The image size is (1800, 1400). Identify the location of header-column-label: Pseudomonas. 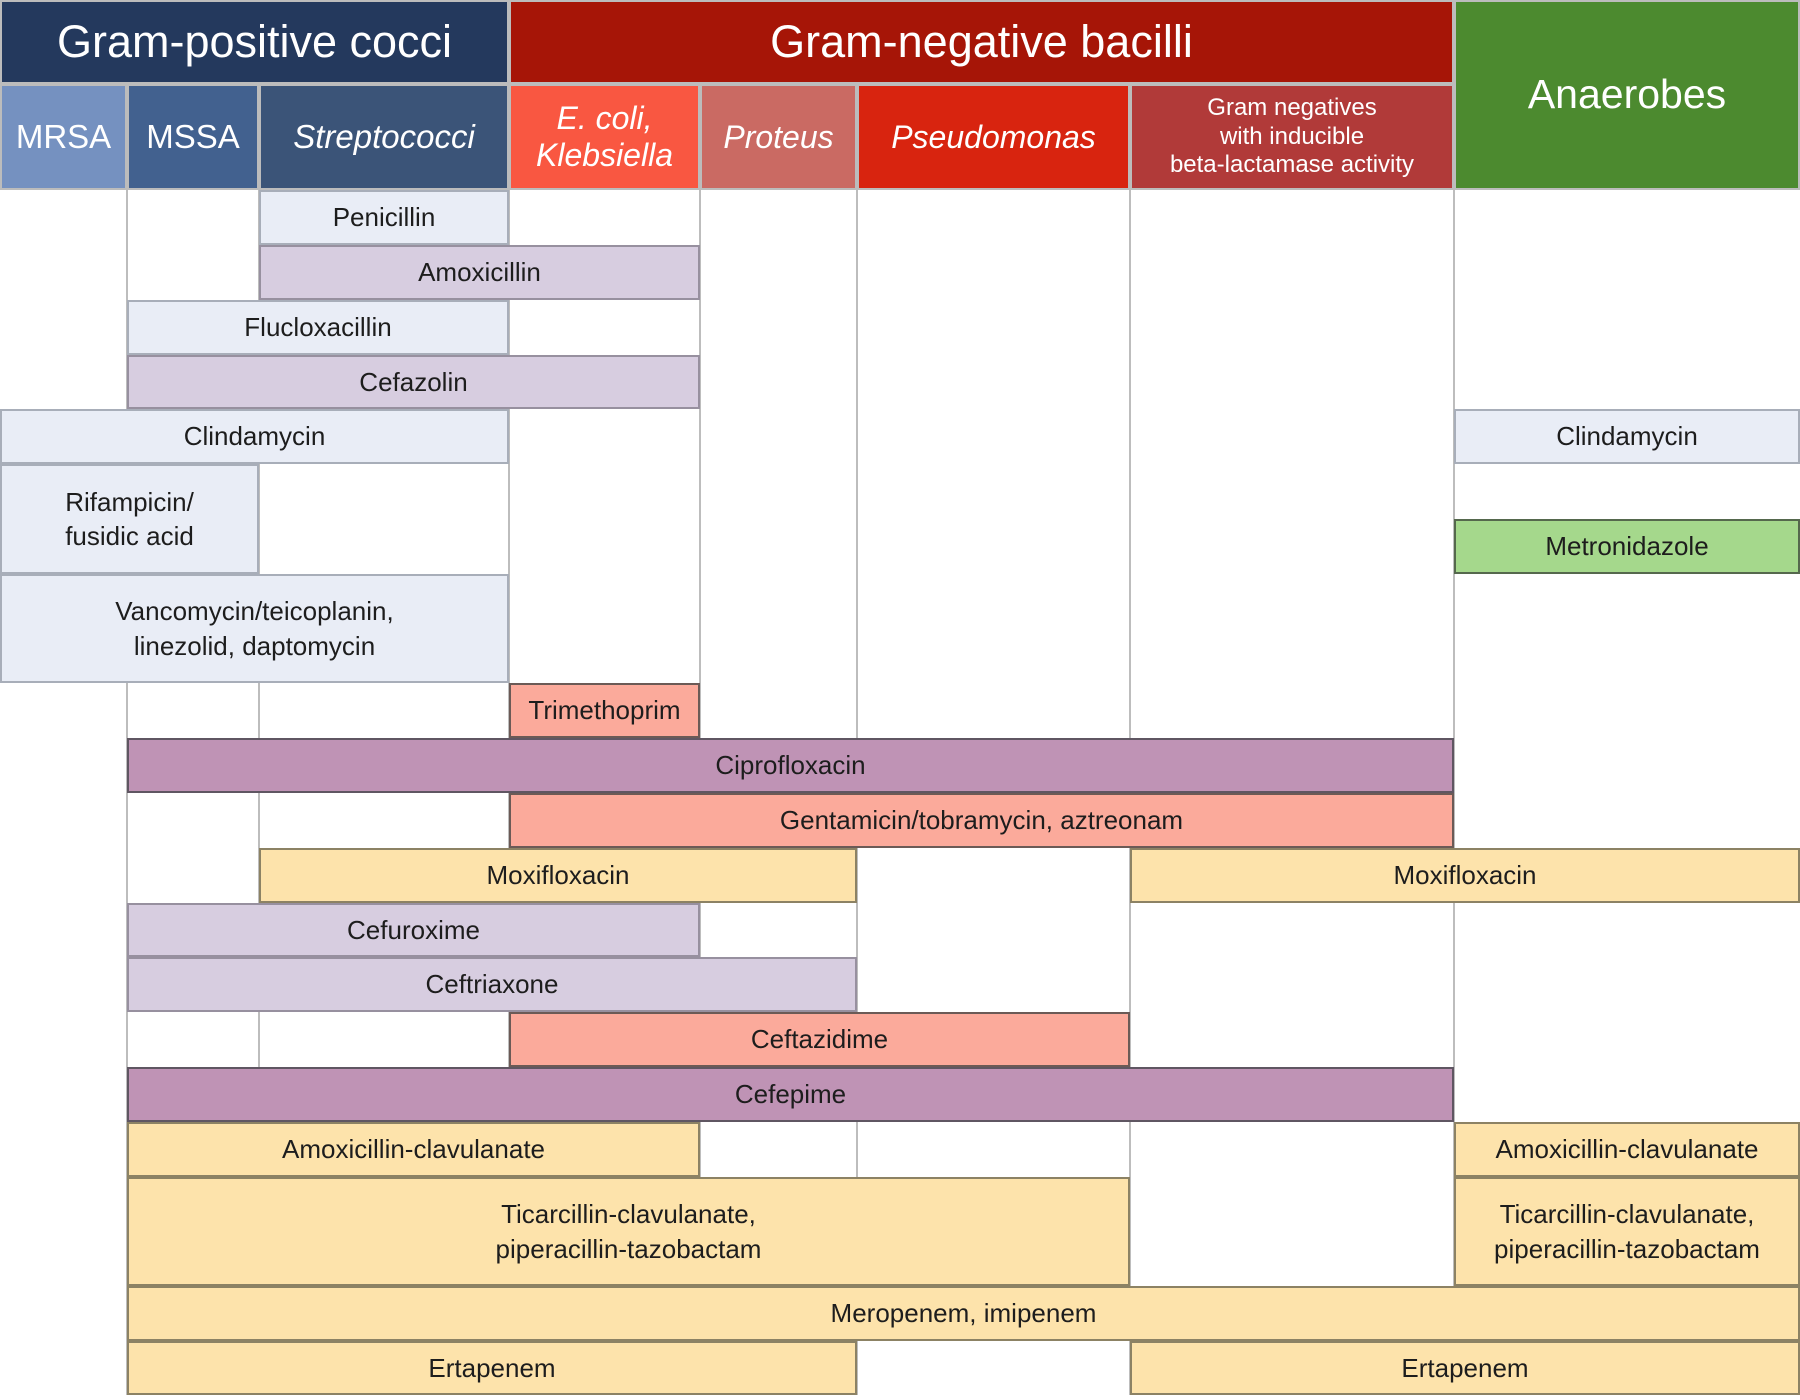
(993, 136).